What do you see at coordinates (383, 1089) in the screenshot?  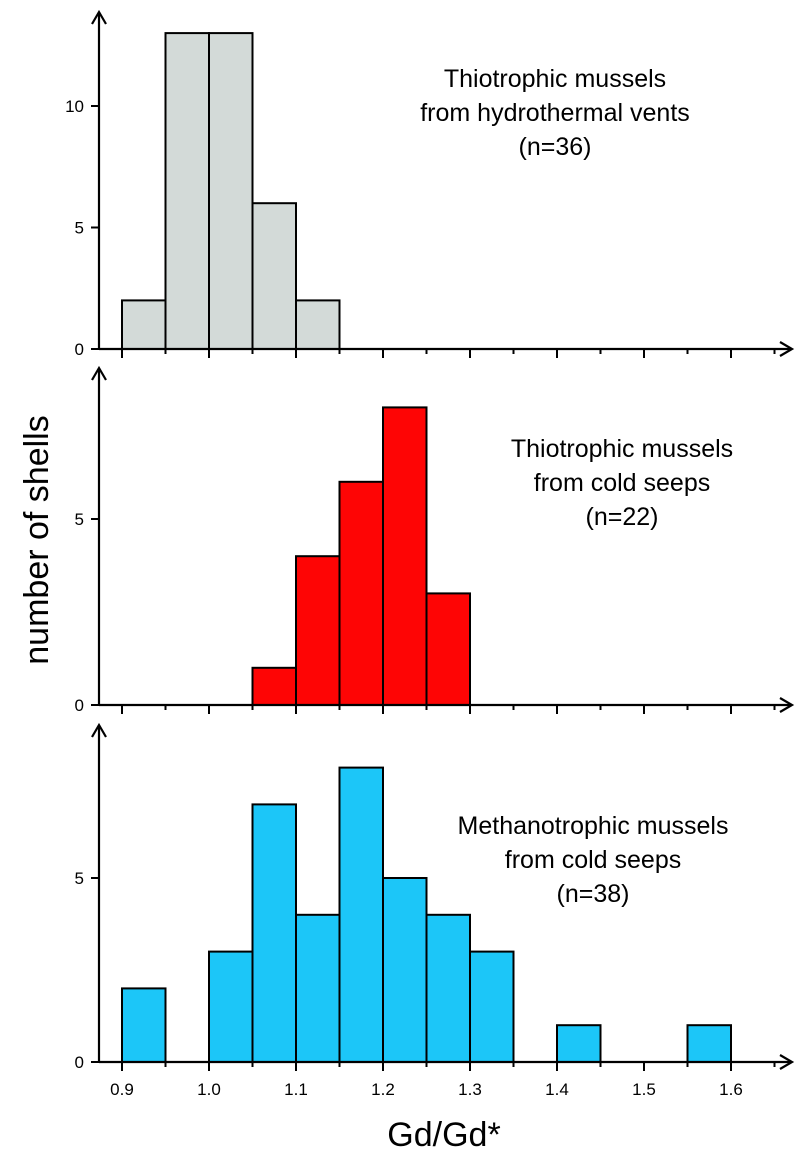 I see `x-tick-label: 1.2` at bounding box center [383, 1089].